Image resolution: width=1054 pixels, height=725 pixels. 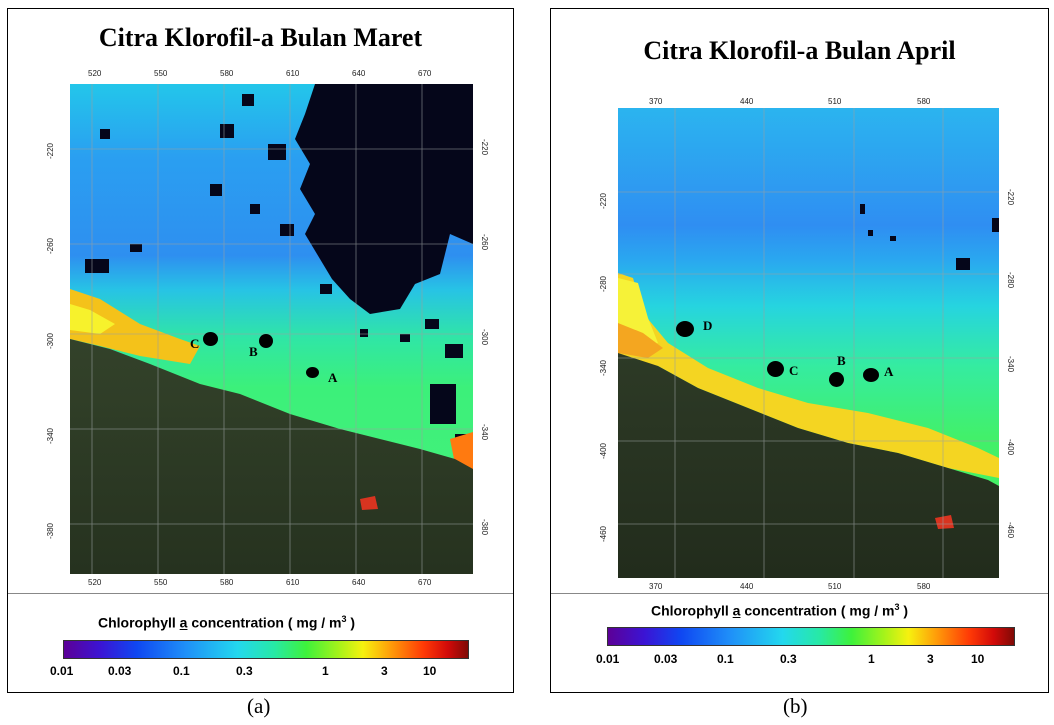 I want to click on y-tick-left: -460, so click(x=603, y=533).